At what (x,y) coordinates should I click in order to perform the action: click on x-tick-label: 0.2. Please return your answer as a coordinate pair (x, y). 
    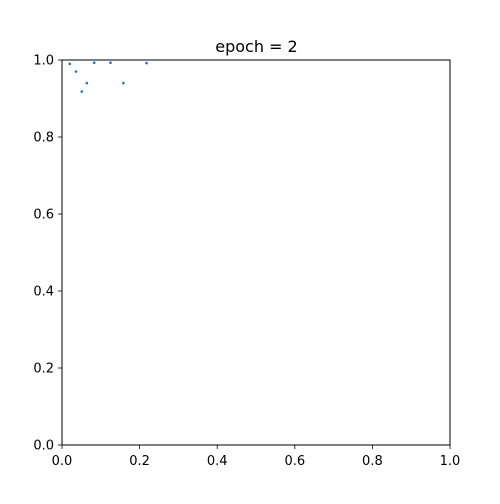
    Looking at the image, I should click on (139, 461).